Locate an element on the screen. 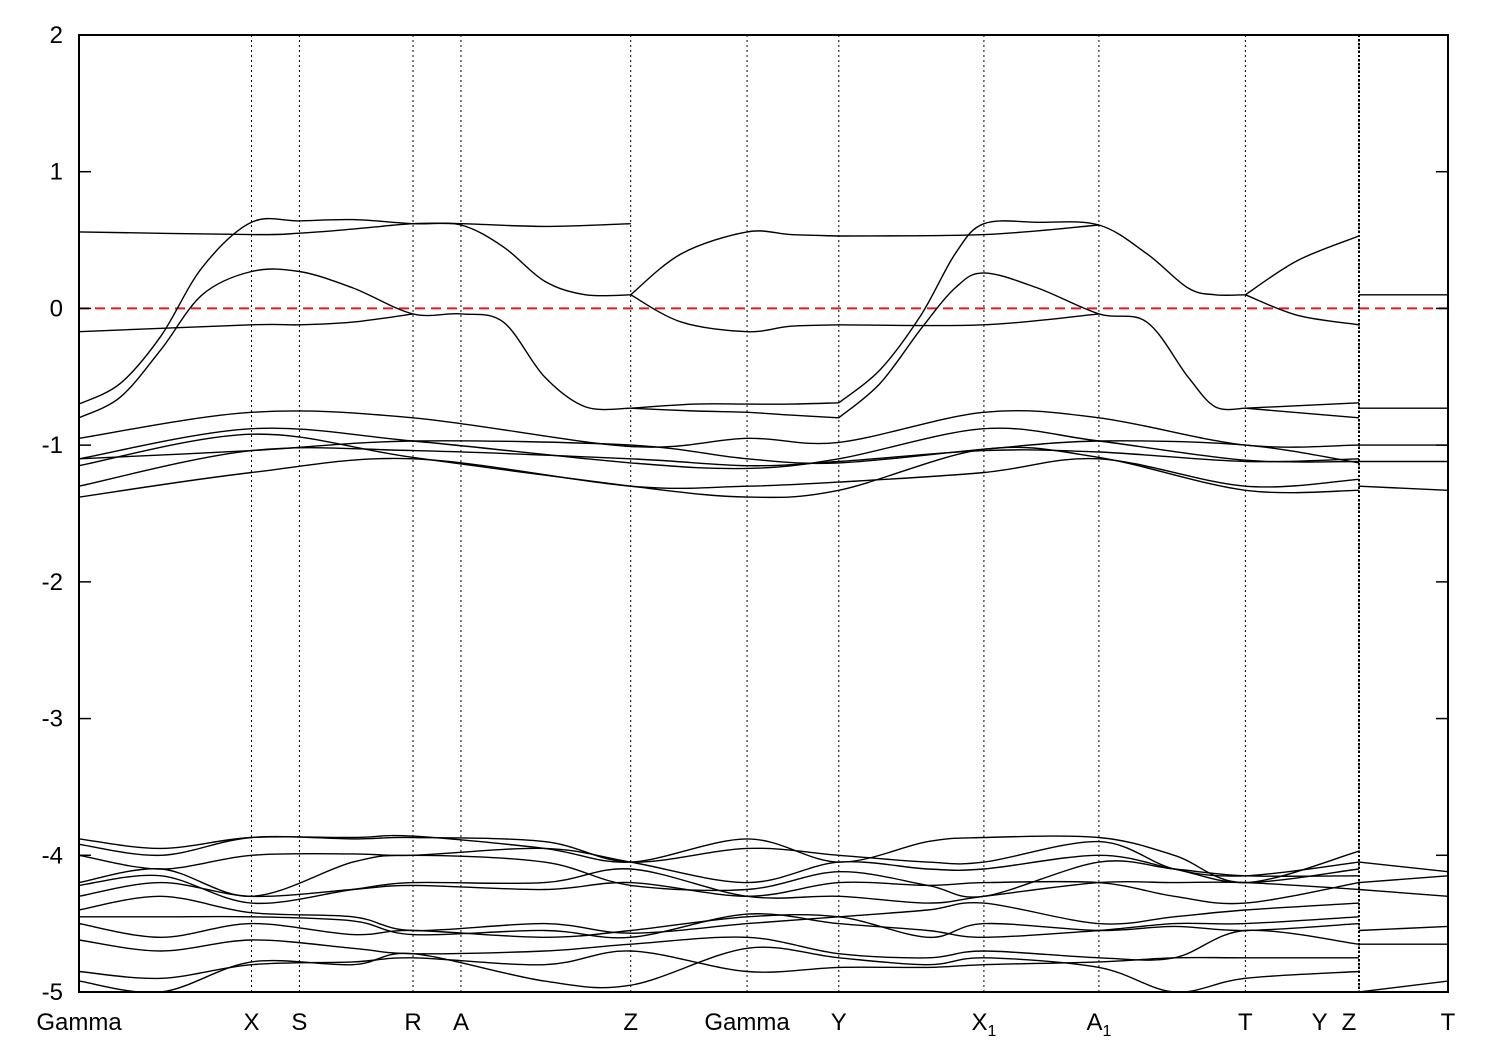 This screenshot has width=1500, height=1050. kpoint-label: S is located at coordinates (299, 1022).